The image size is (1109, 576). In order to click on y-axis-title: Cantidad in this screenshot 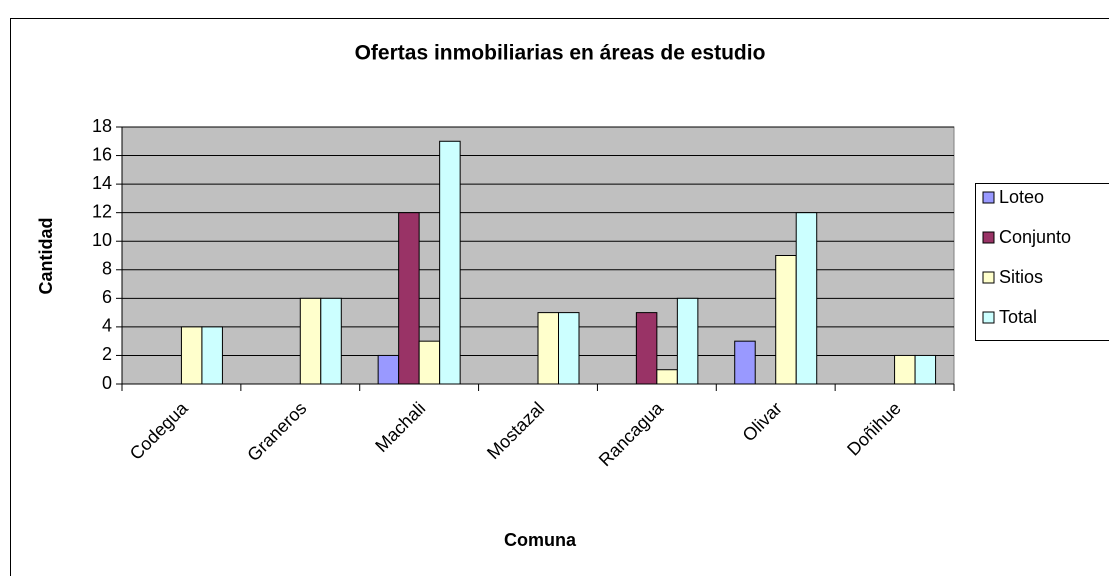, I will do `click(46, 255)`.